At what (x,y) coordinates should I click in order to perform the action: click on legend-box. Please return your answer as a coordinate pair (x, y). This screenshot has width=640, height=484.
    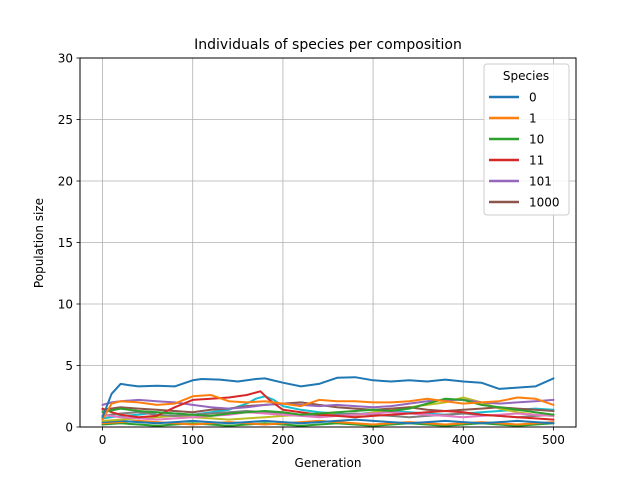
    Looking at the image, I should click on (526, 139).